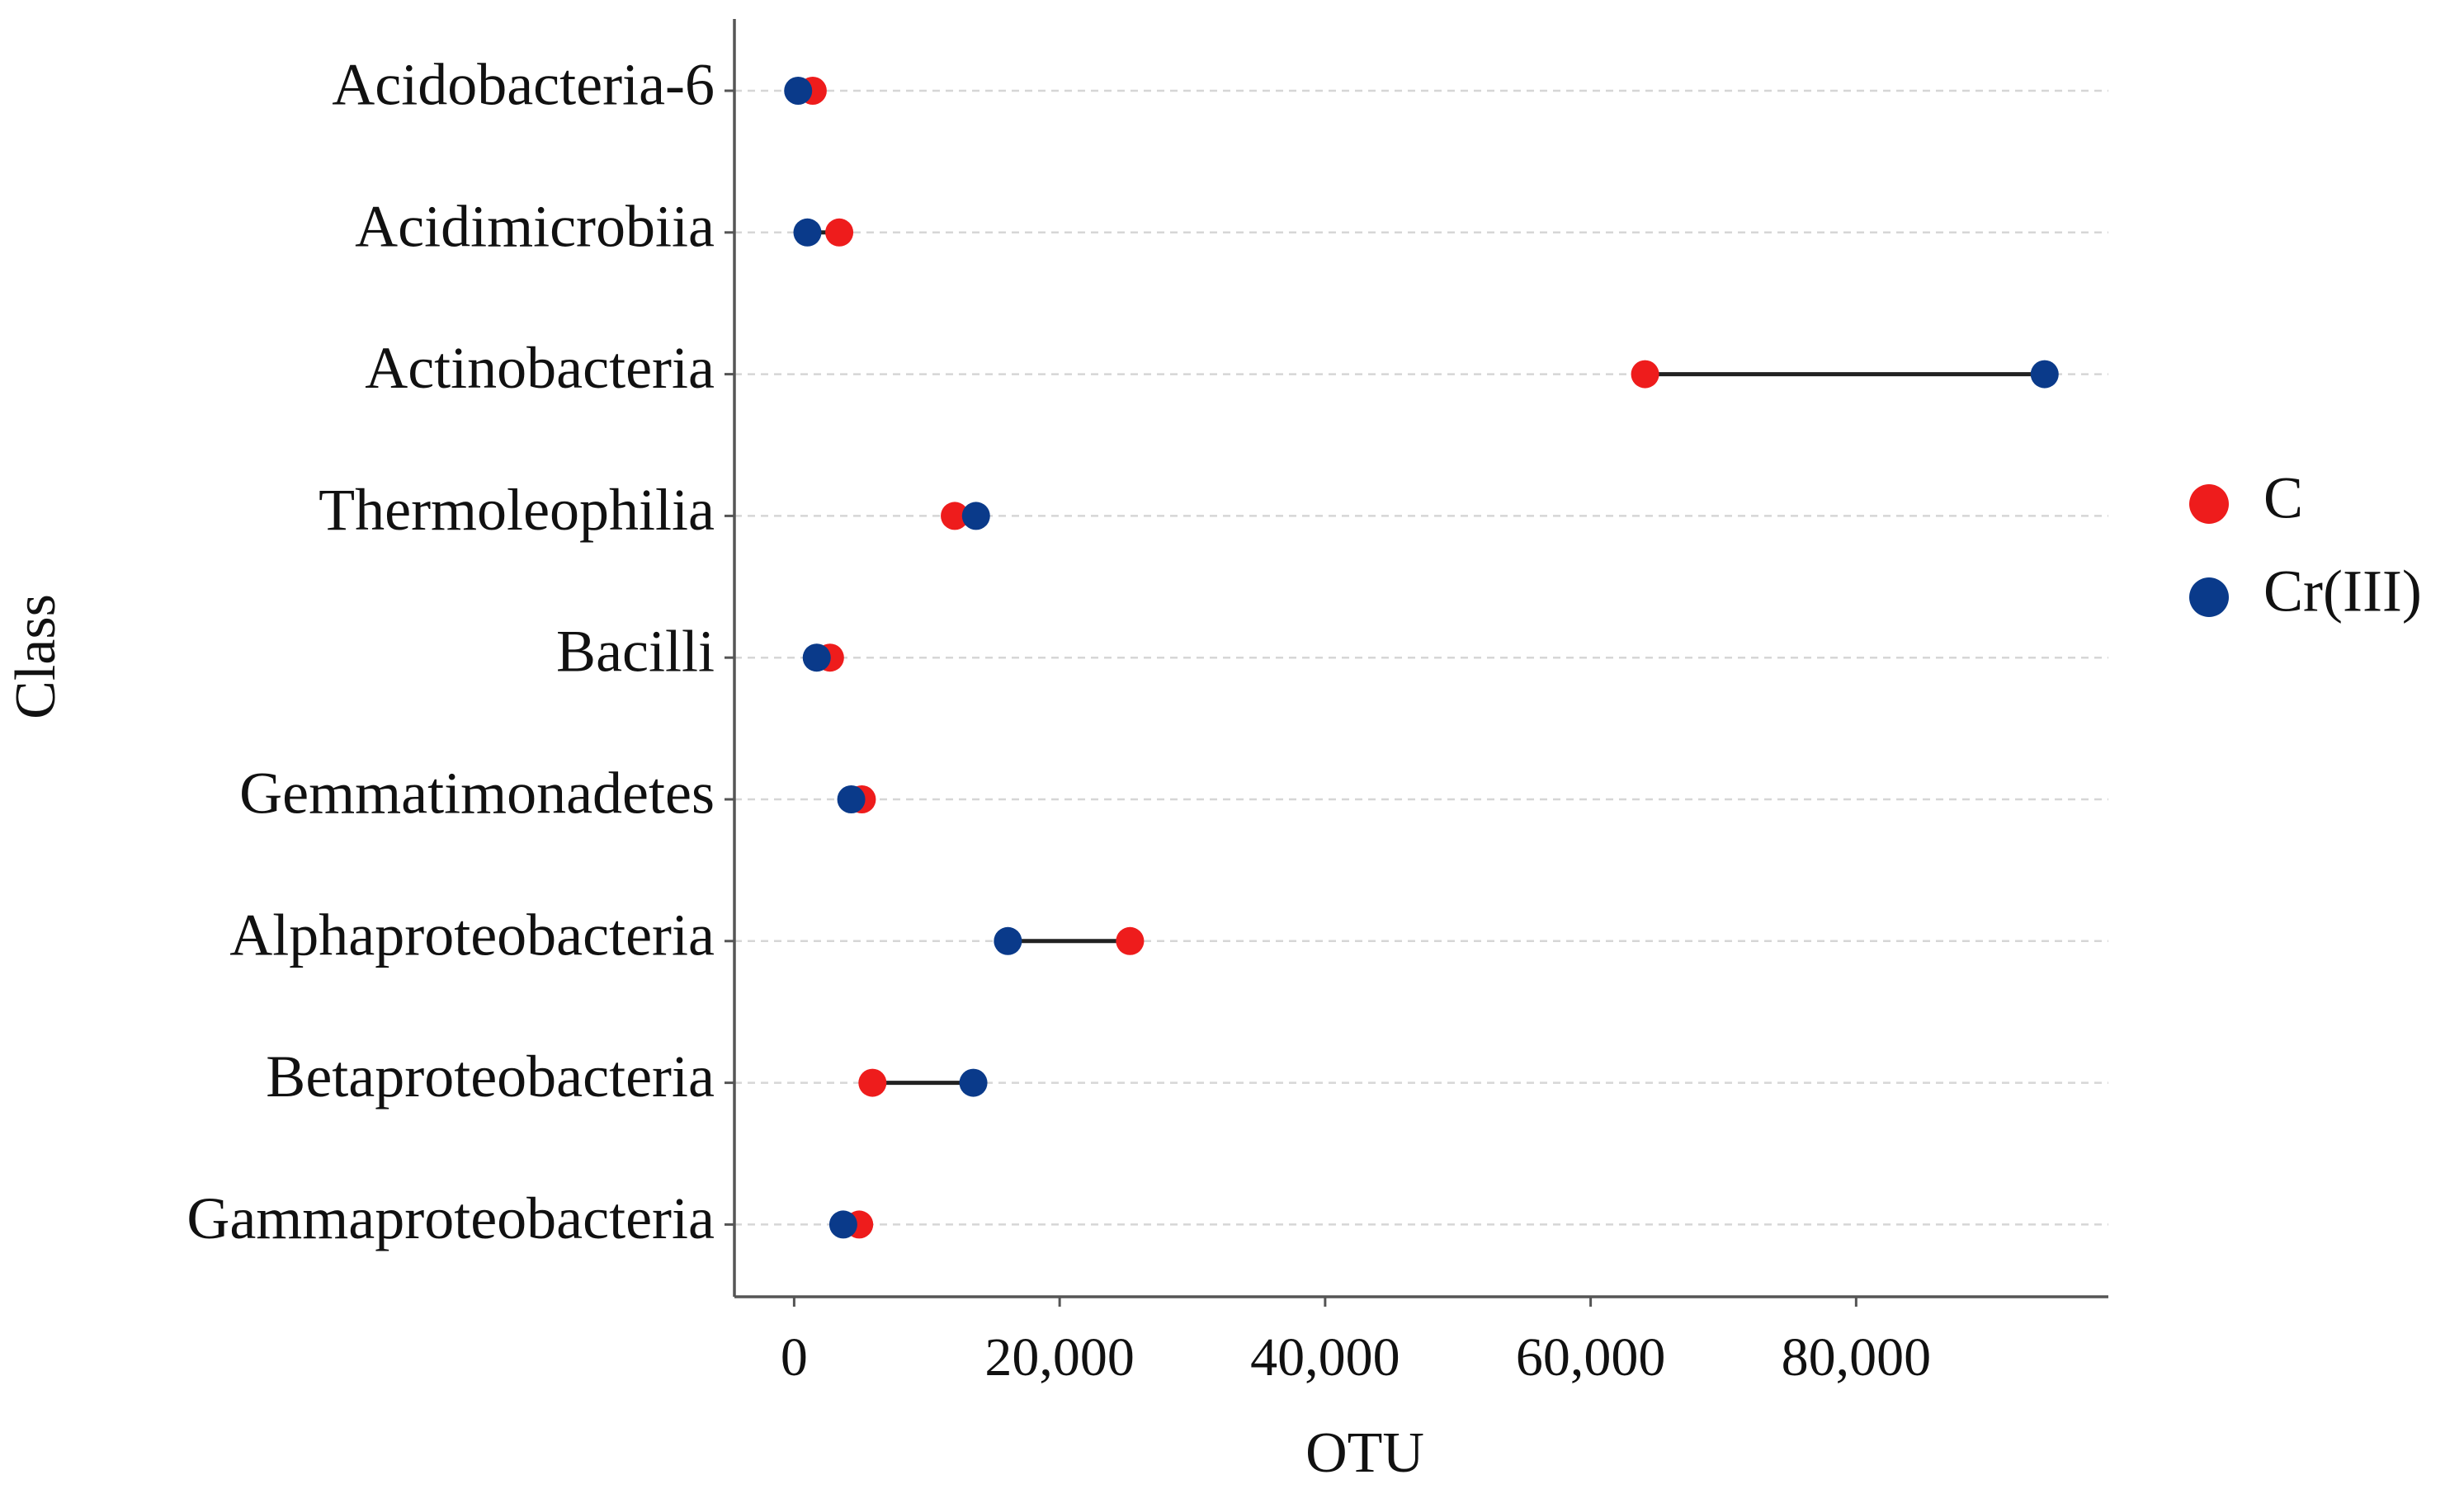  I want to click on x-tick-label: 60,000, so click(1591, 1357).